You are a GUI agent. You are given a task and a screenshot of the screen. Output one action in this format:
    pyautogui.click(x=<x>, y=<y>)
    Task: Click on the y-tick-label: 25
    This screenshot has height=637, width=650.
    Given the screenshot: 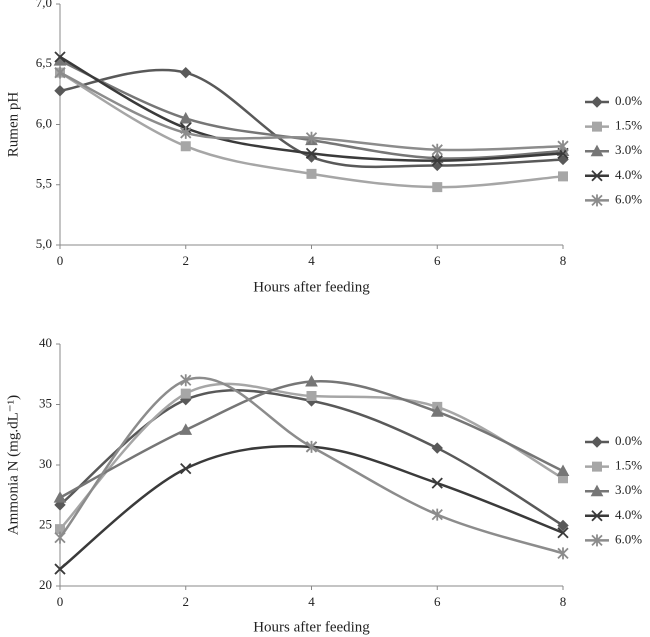 What is the action you would take?
    pyautogui.click(x=45, y=523)
    